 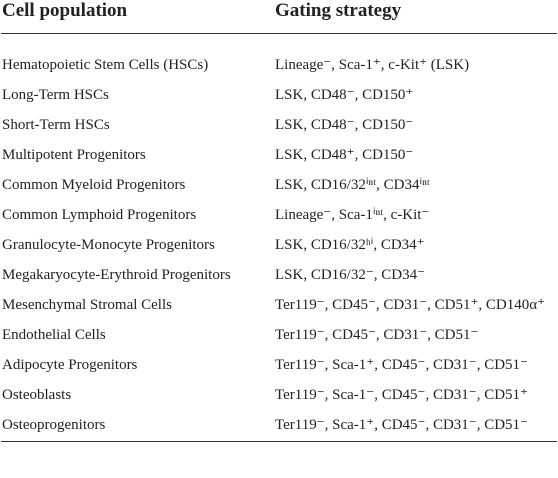 I want to click on gating-cell: LSK, CD48⁻, CD150⁻, so click(x=344, y=125).